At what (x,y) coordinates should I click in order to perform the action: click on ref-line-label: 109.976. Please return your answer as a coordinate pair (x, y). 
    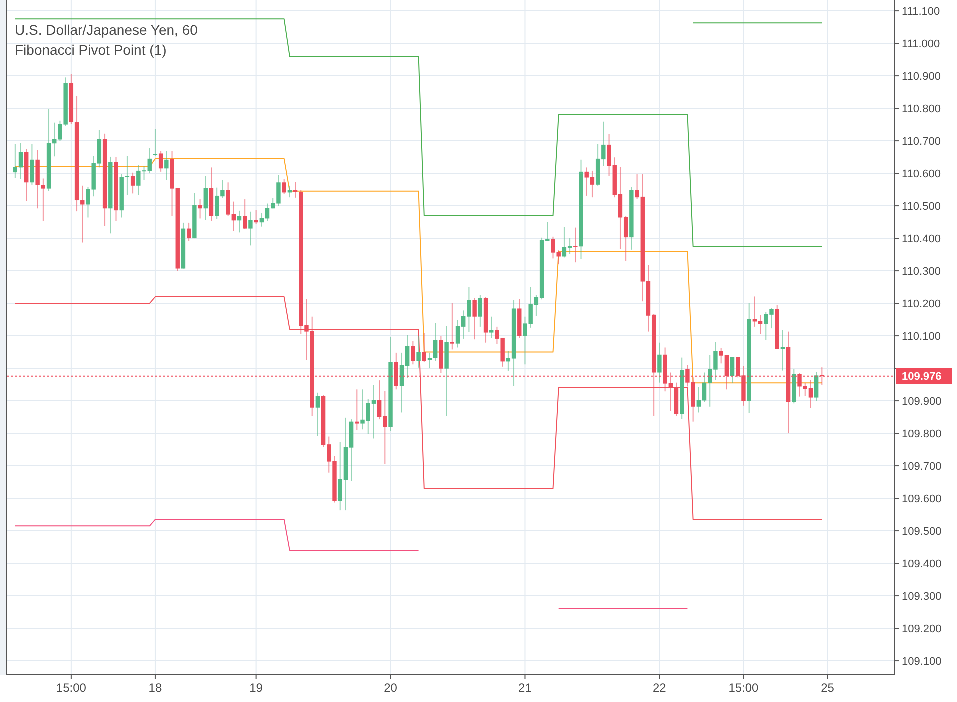
    Looking at the image, I should click on (922, 377).